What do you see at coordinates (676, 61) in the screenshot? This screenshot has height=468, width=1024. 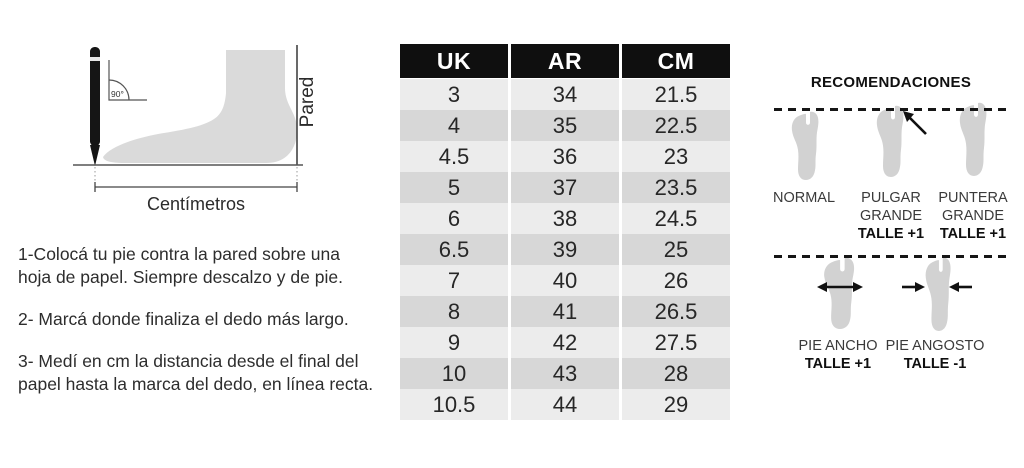 I see `column-header-cm: CM` at bounding box center [676, 61].